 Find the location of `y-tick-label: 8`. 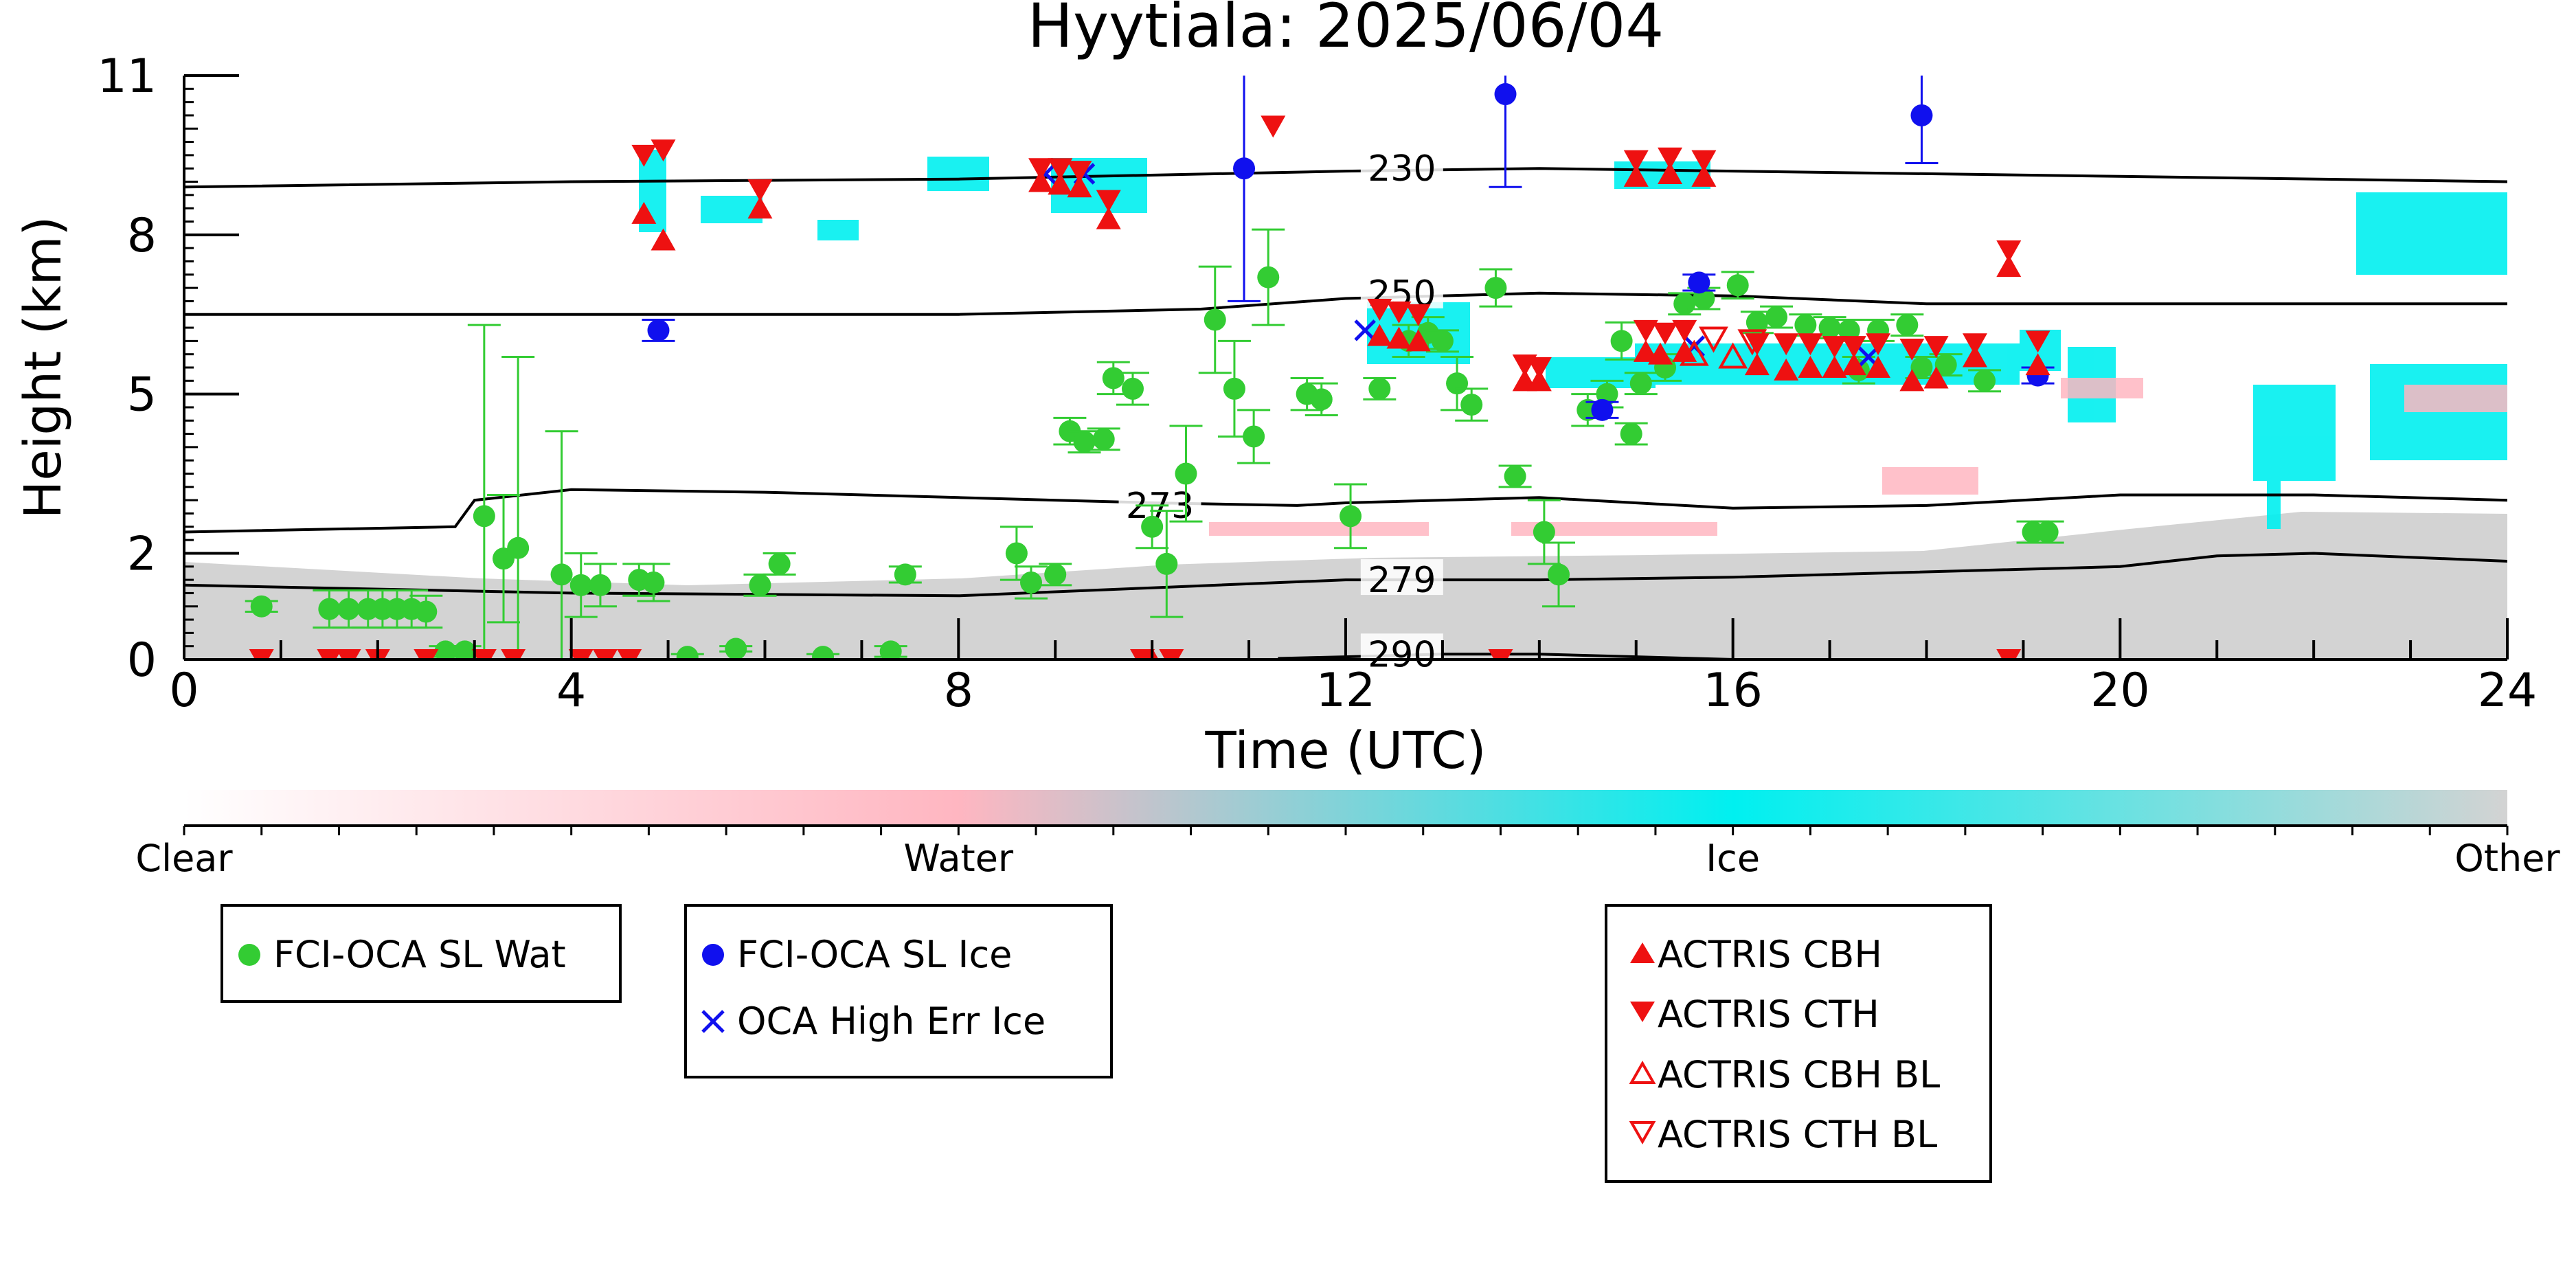

y-tick-label: 8 is located at coordinates (142, 236).